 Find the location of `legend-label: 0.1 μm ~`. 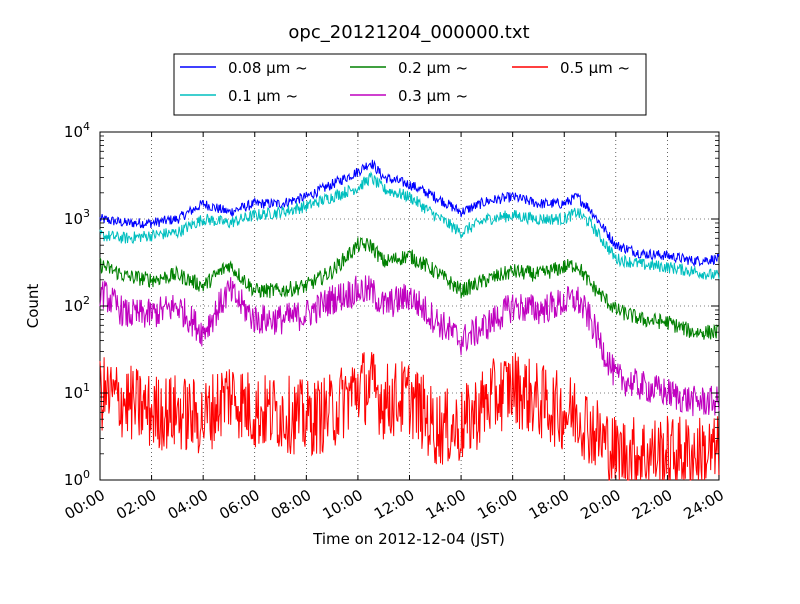

legend-label: 0.1 μm ~ is located at coordinates (263, 96).